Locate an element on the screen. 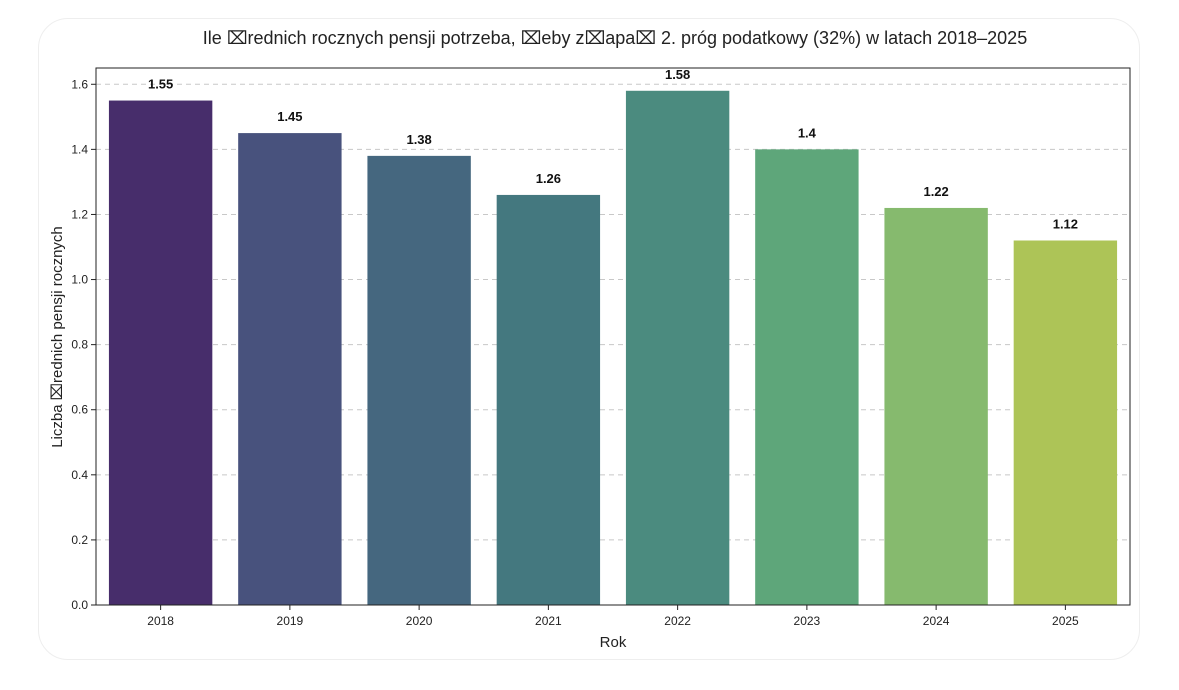 Image resolution: width=1179 pixels, height=690 pixels. bar-2022 is located at coordinates (677, 348).